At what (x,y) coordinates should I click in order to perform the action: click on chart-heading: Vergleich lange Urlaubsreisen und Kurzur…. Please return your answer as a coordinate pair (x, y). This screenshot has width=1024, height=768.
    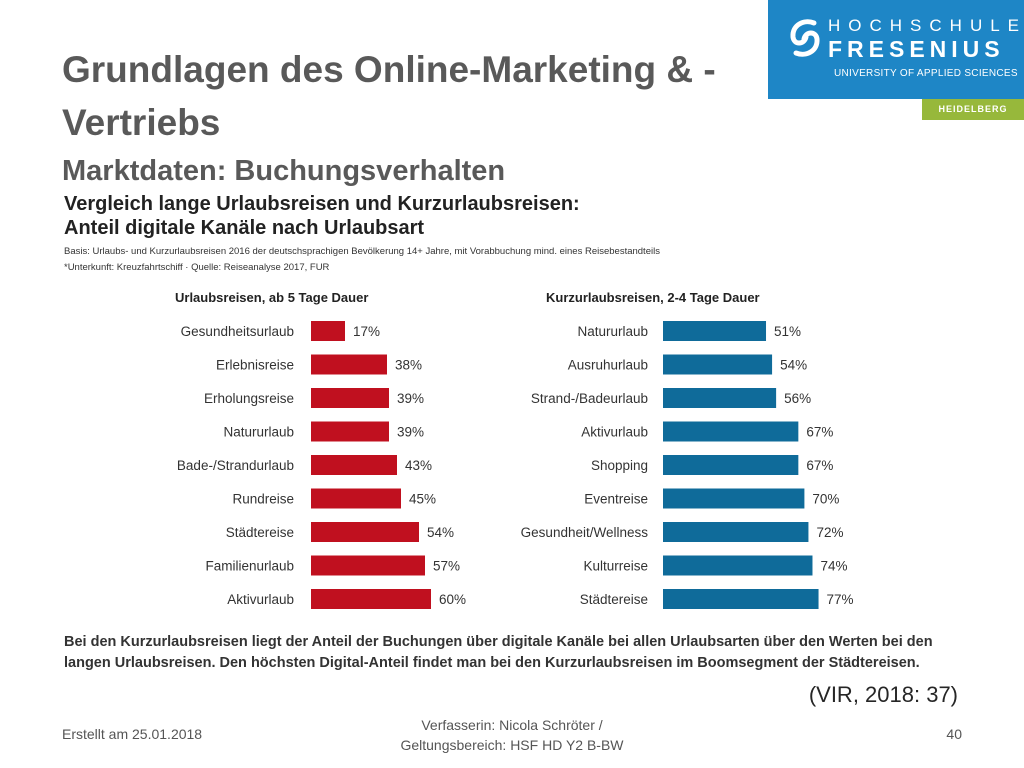
    Looking at the image, I should click on (322, 216).